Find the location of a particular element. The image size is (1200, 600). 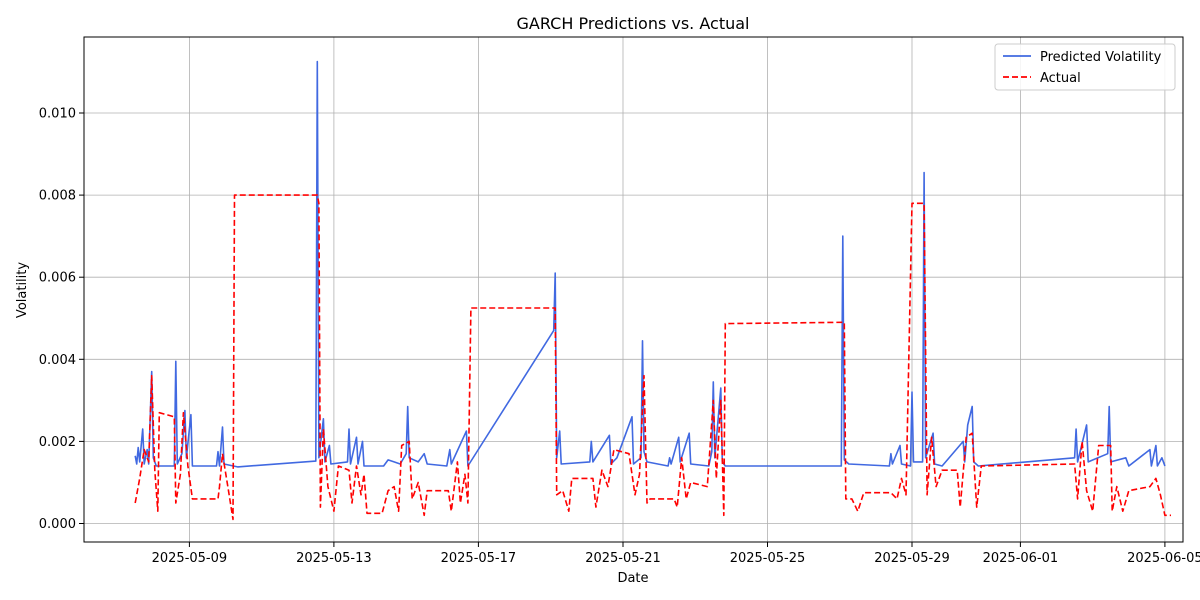

x-axis-label: Date is located at coordinates (632, 578).